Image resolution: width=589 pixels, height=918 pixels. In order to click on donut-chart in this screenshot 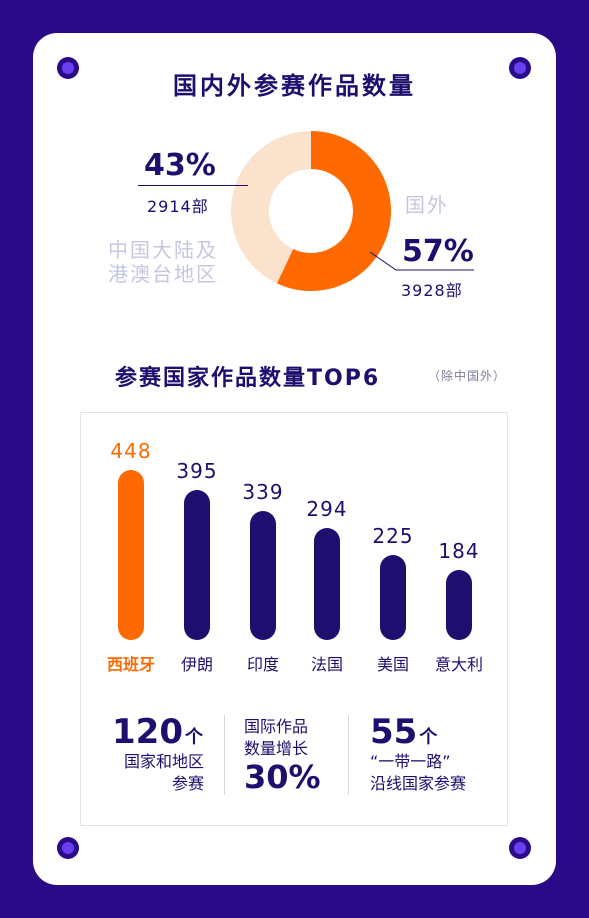, I will do `click(310, 211)`.